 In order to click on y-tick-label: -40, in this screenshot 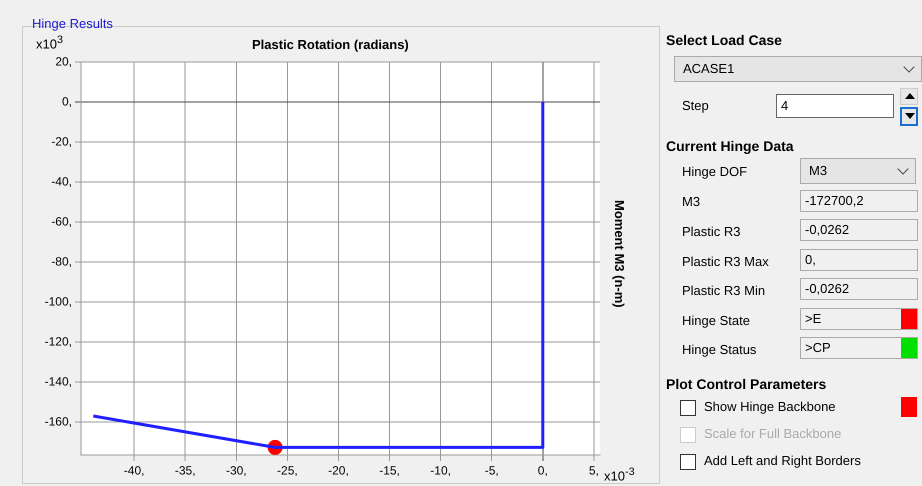, I will do `click(61, 181)`.